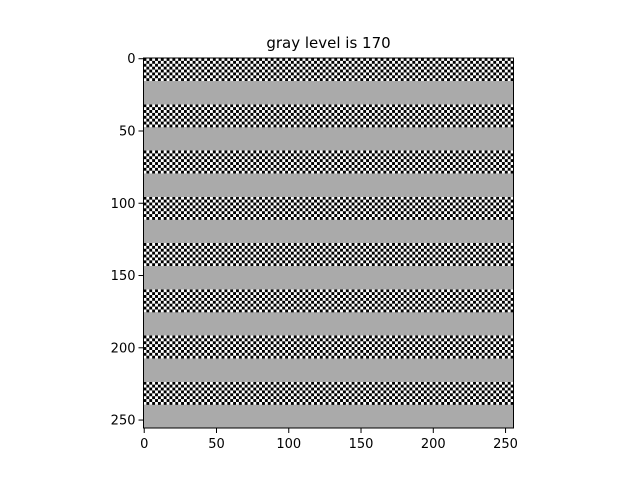 This screenshot has height=480, width=640. What do you see at coordinates (328, 43) in the screenshot?
I see `chart-title: gray level is 170` at bounding box center [328, 43].